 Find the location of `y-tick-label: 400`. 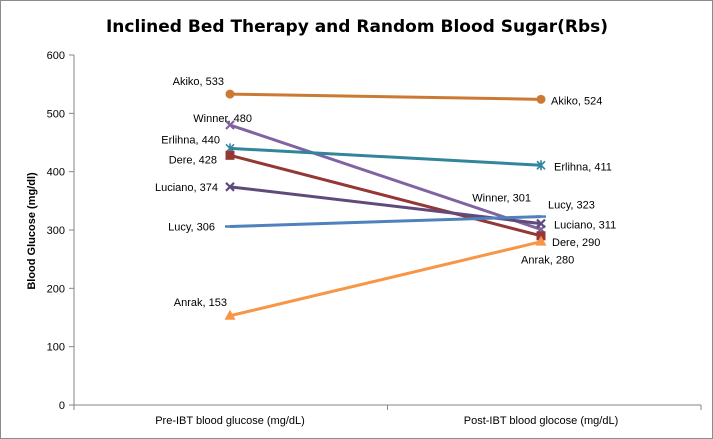

y-tick-label: 400 is located at coordinates (56, 173).